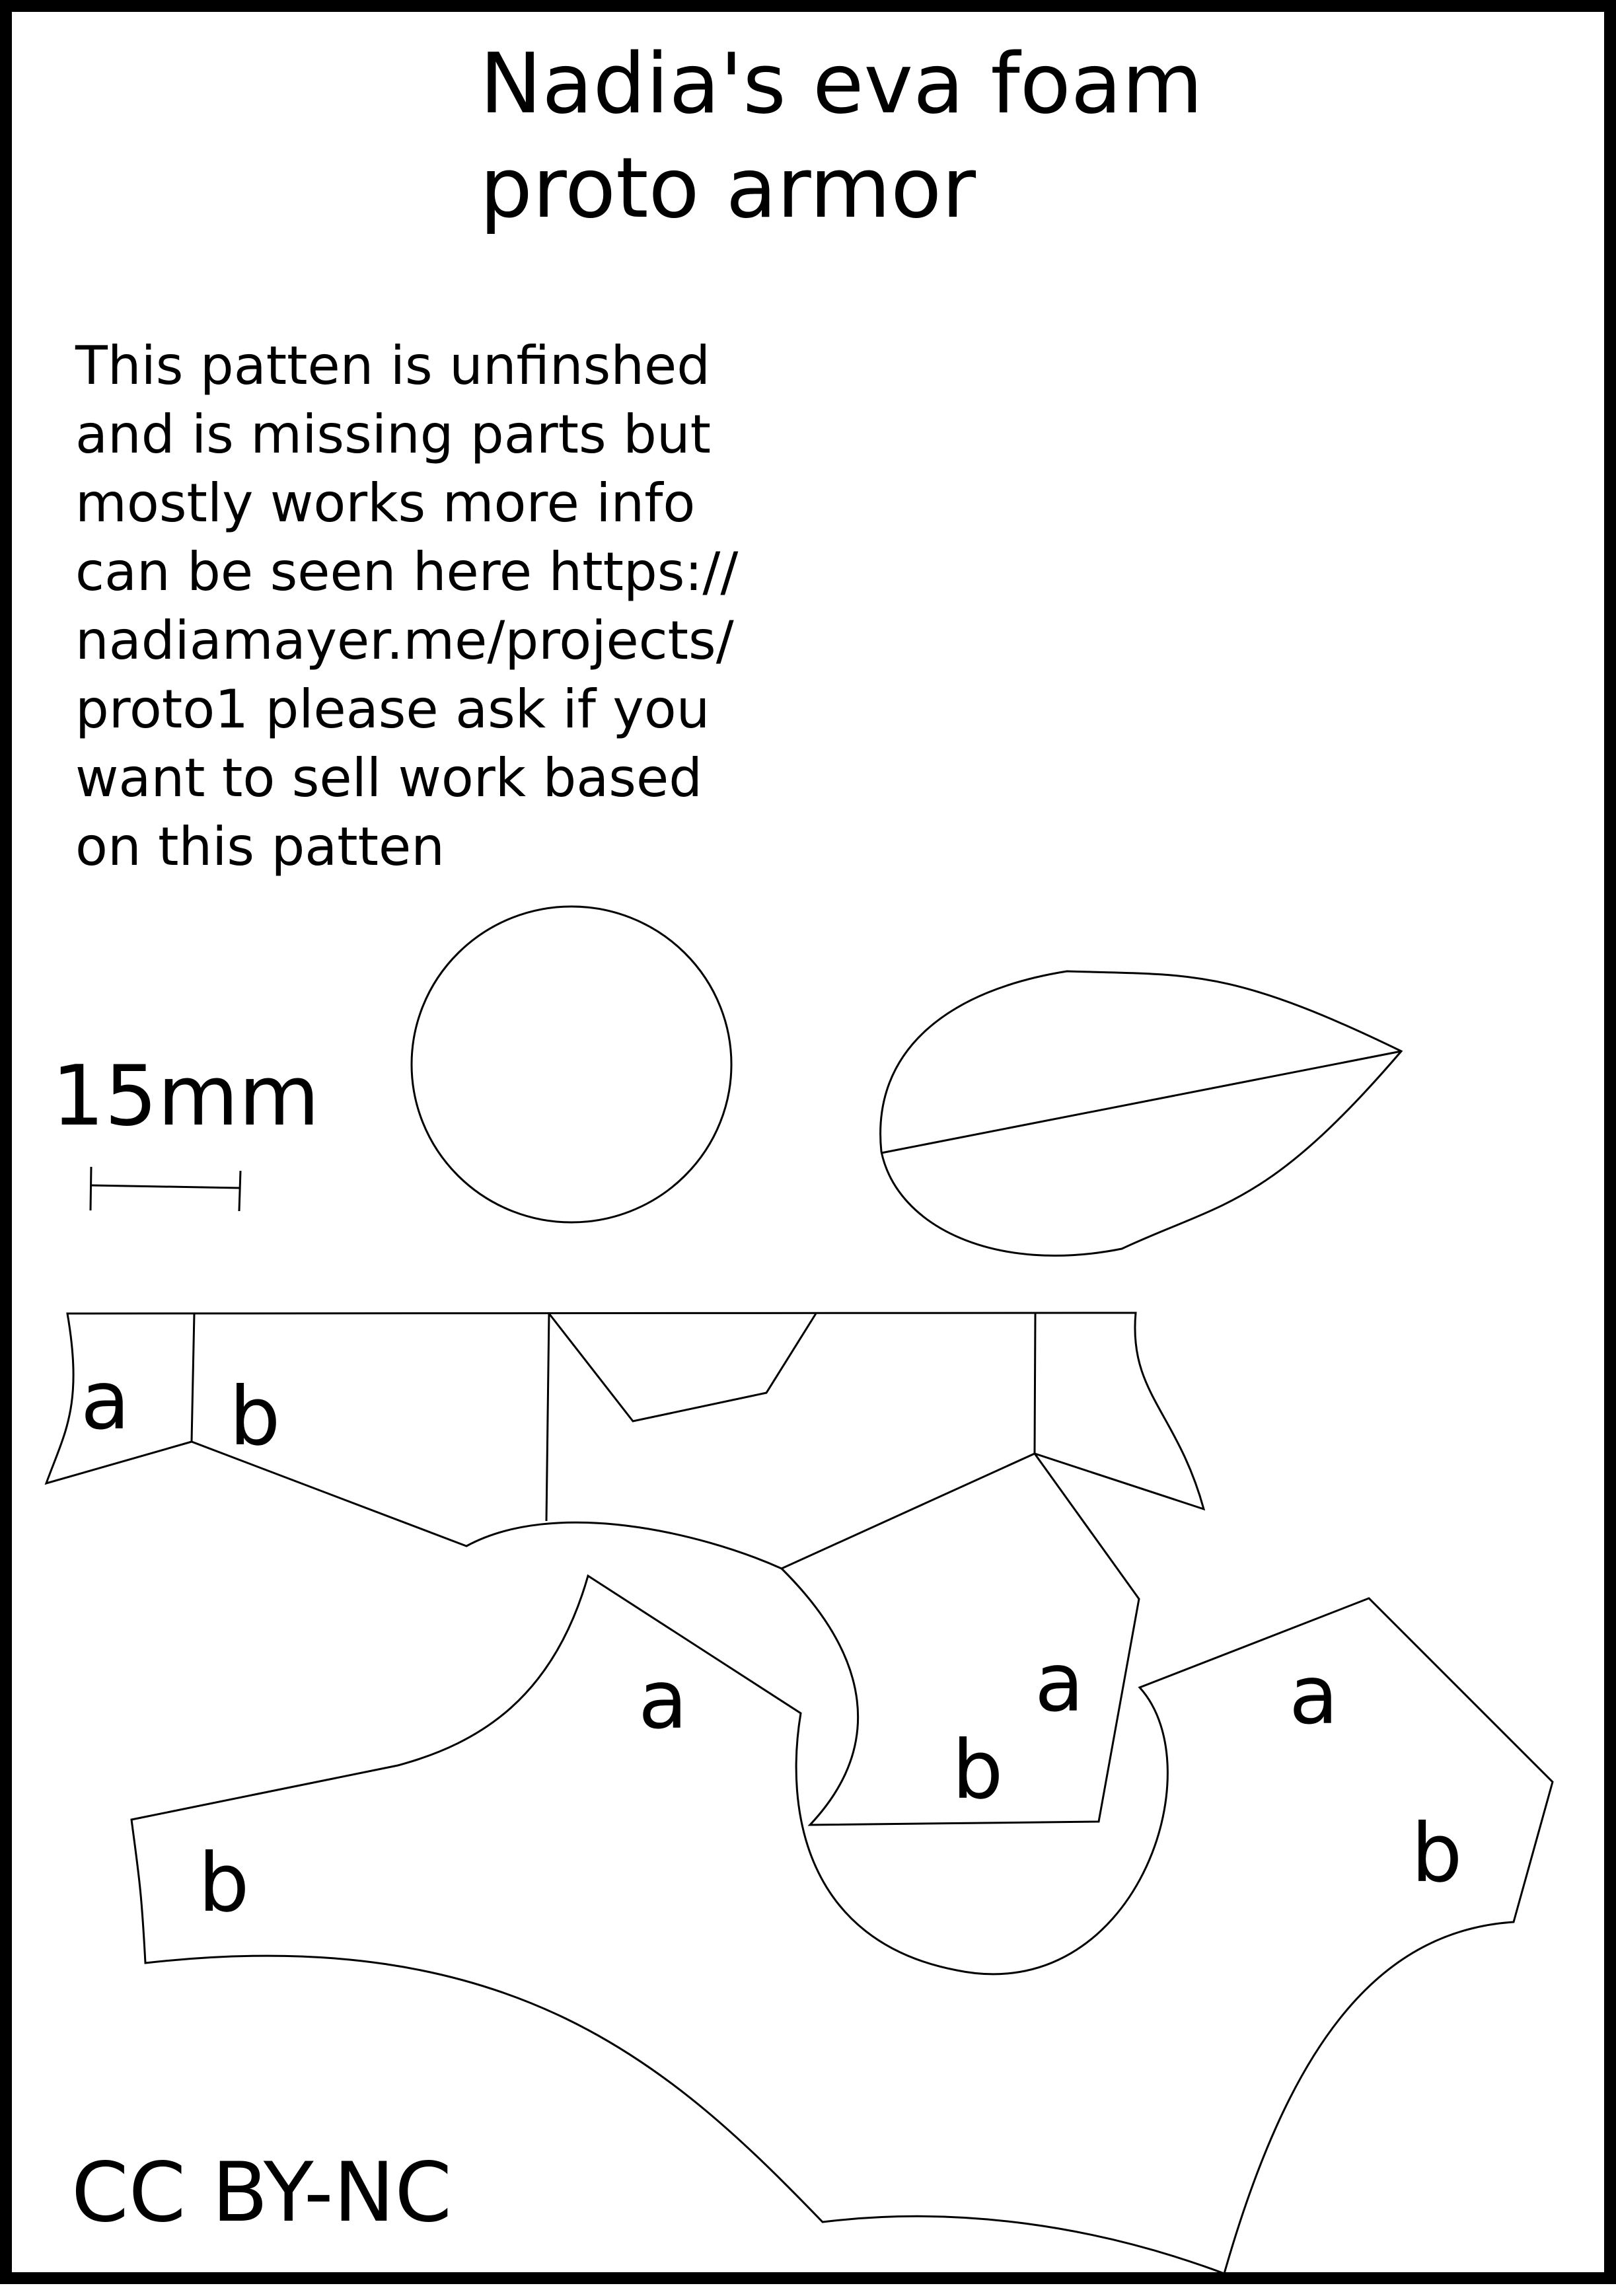 The height and width of the screenshot is (2296, 1616). I want to click on scale-label: 15mm, so click(186, 1095).